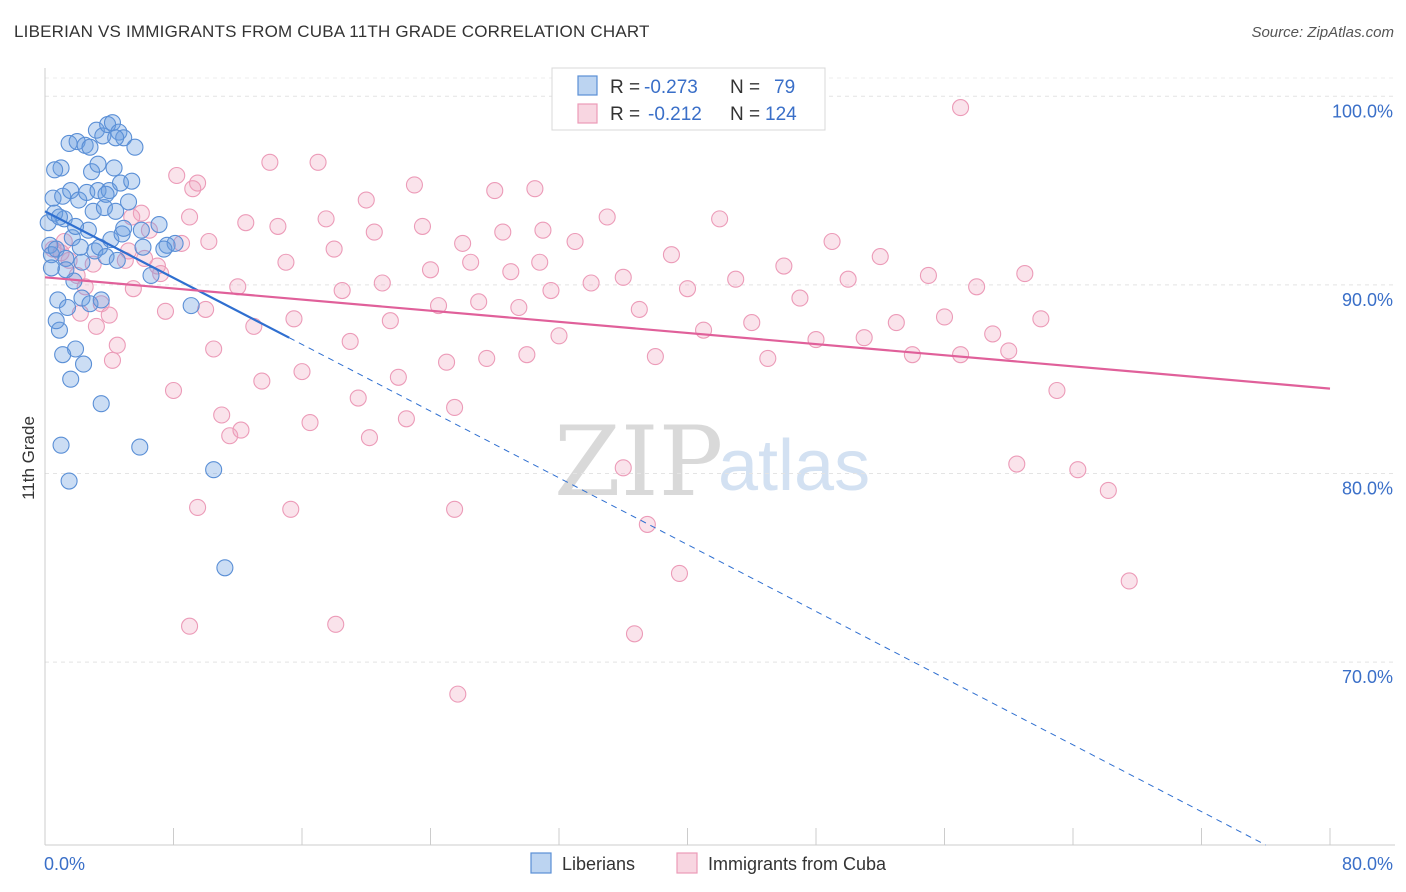 This screenshot has height=892, width=1406. I want to click on watermark-atlas: atlas, so click(794, 466).